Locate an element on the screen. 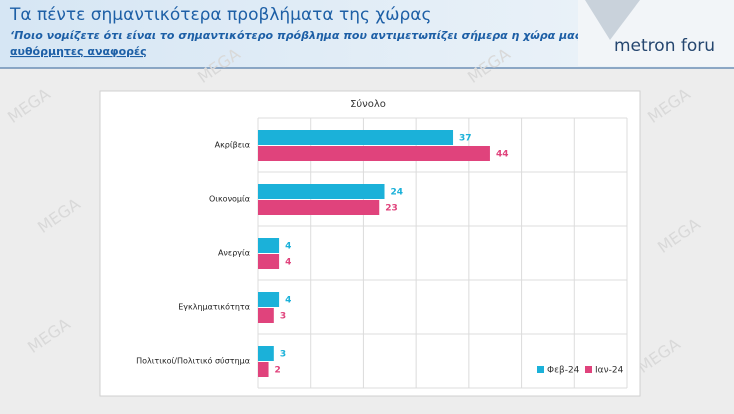  value-label: 23 is located at coordinates (391, 209).